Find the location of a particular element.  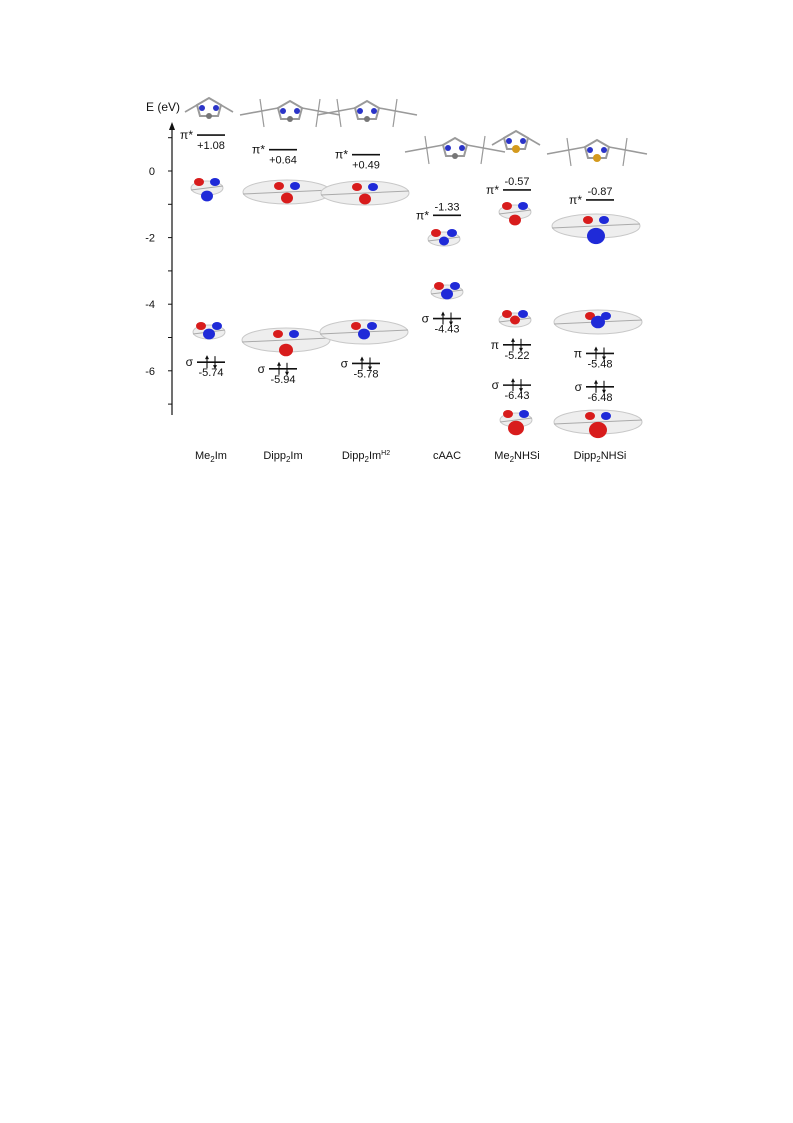

energy-level: σ -6.48 is located at coordinates (594, 391).